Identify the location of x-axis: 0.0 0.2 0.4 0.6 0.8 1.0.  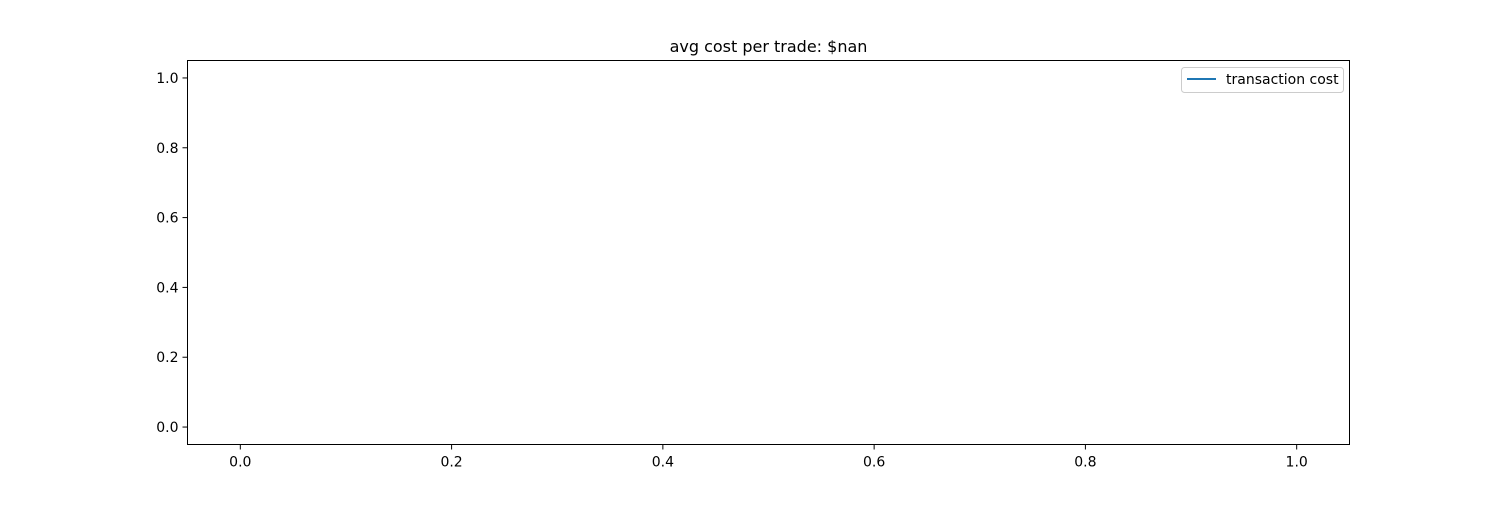
(768, 457).